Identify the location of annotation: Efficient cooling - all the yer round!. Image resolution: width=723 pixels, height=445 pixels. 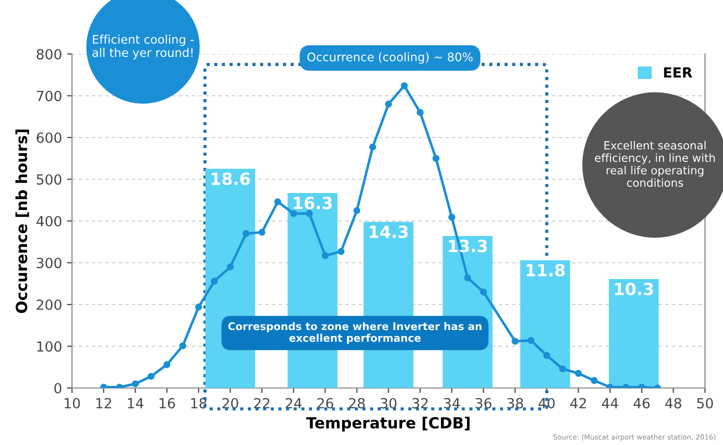
(143, 47).